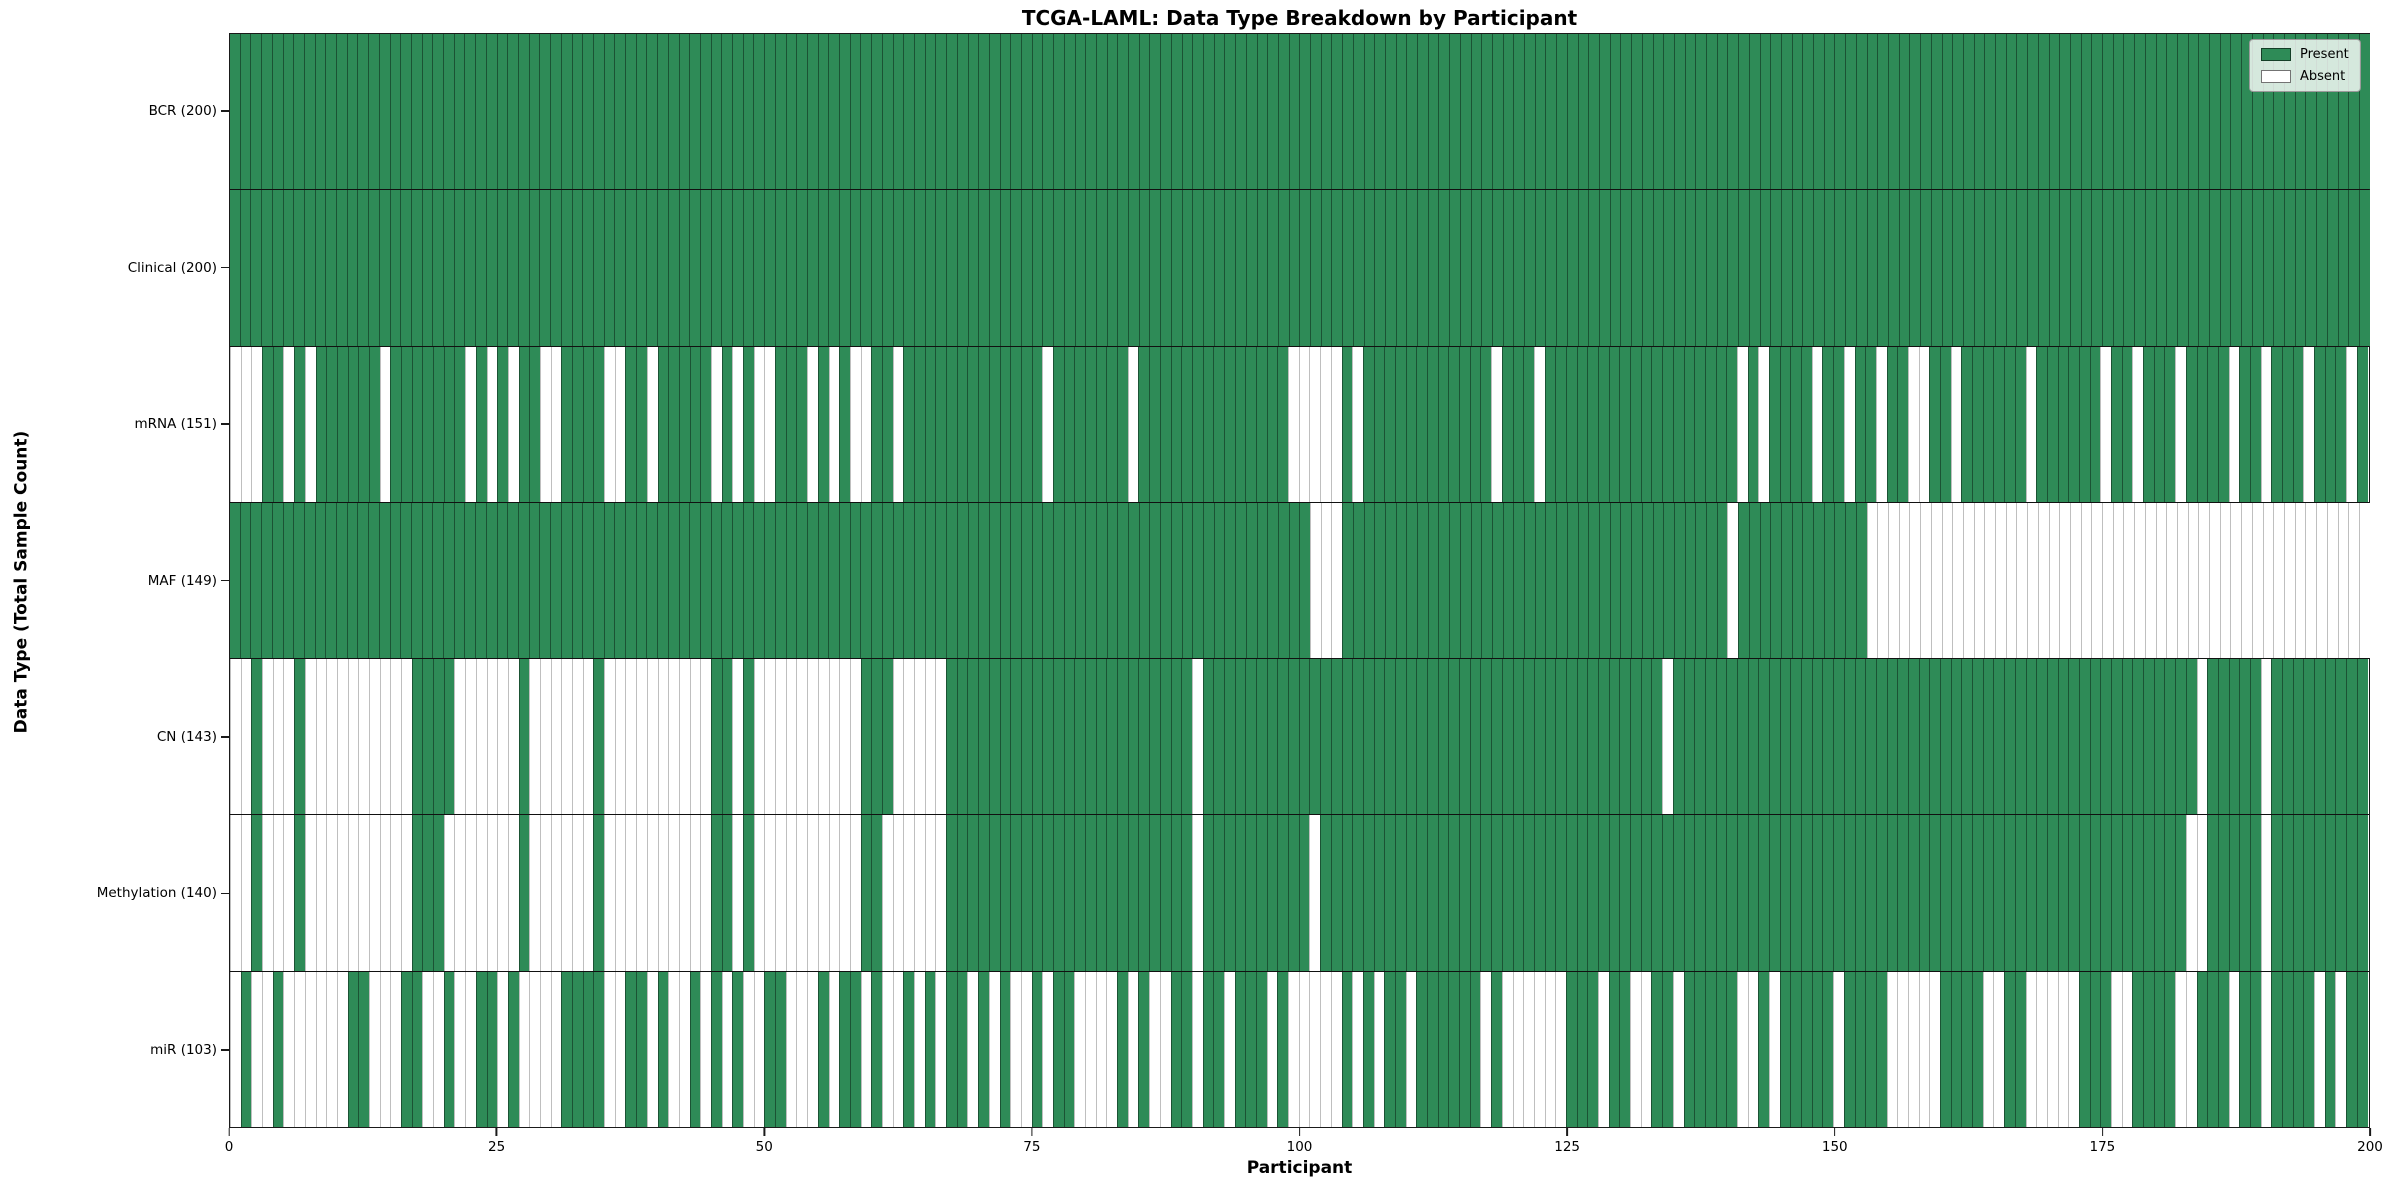  What do you see at coordinates (1299, 1168) in the screenshot?
I see `x-axis-label: Participant` at bounding box center [1299, 1168].